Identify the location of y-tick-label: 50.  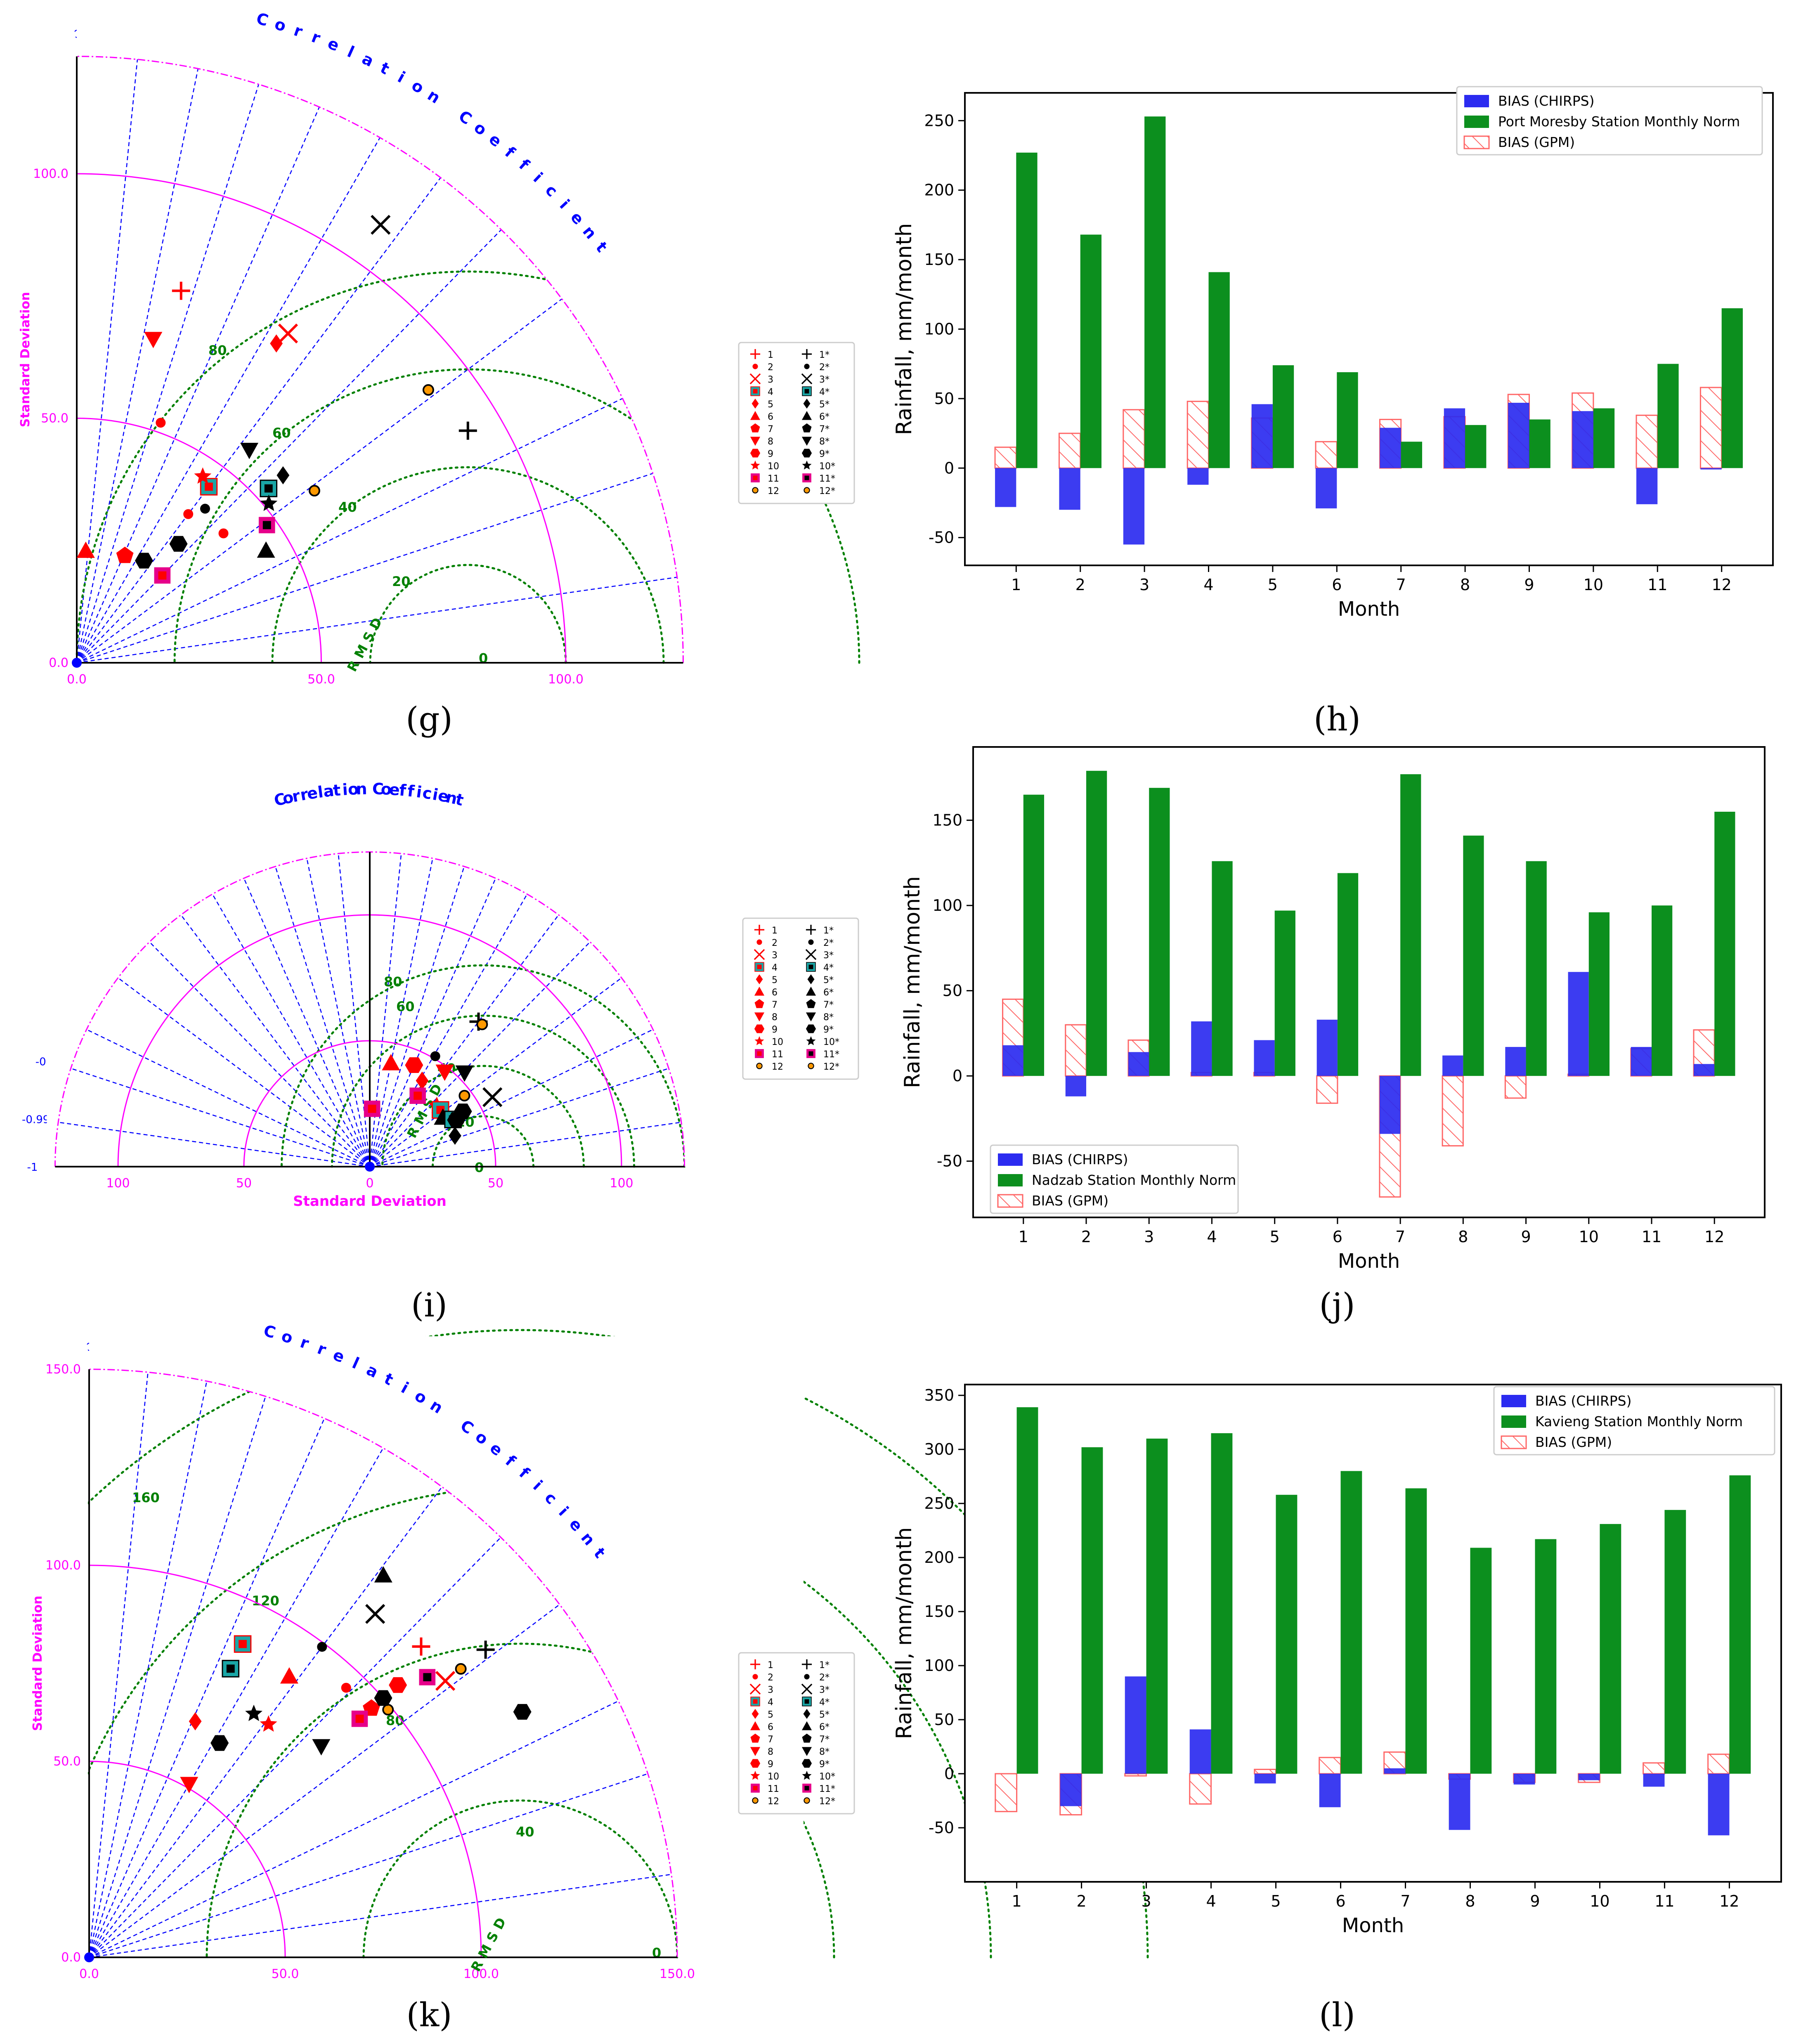
(944, 399).